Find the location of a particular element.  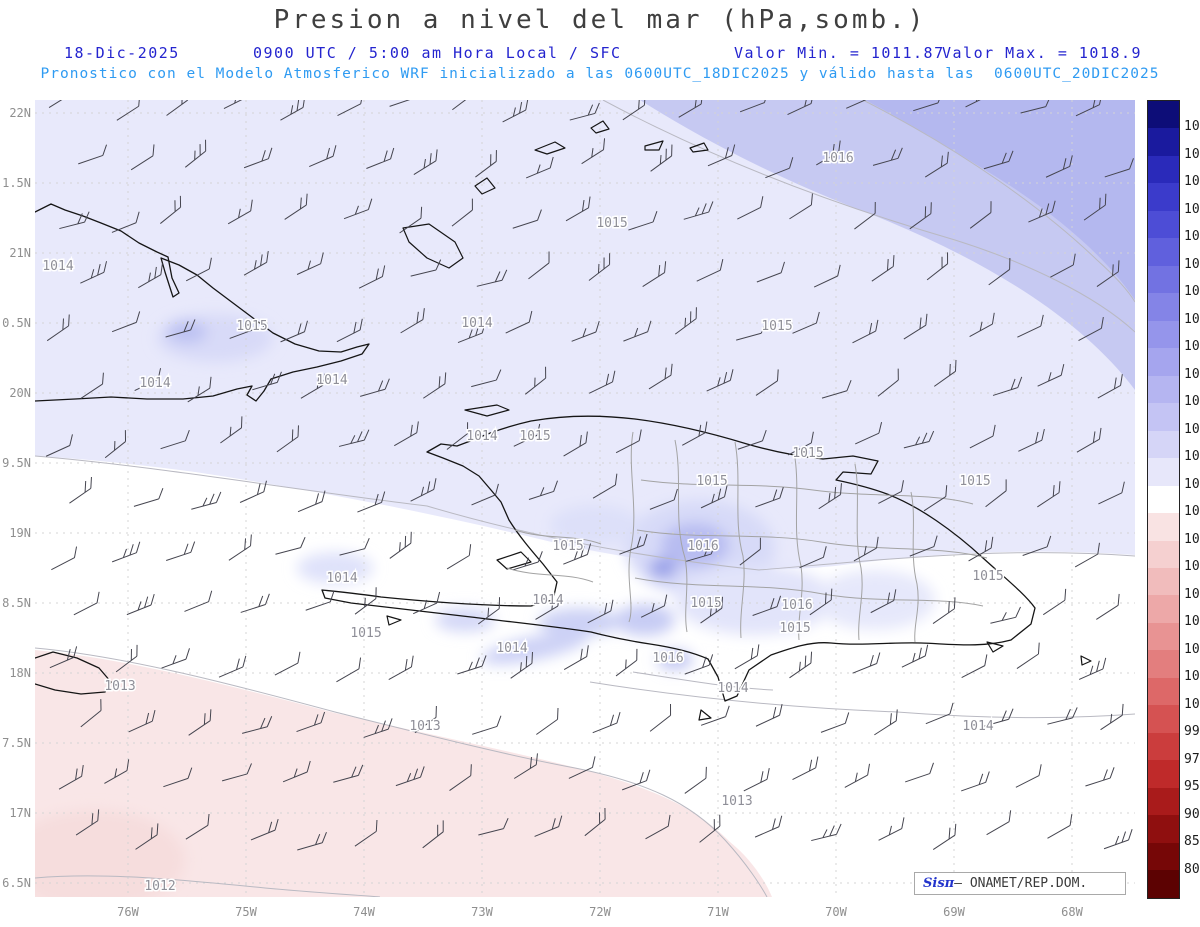

lon-label: 72W is located at coordinates (600, 912).